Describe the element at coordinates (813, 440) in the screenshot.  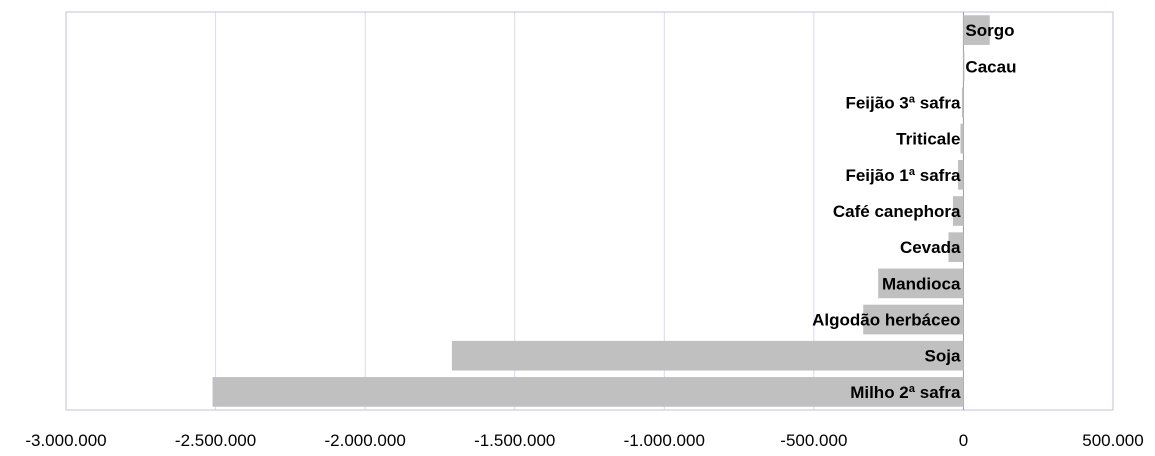
I see `x-tick-label: -500.000` at that location.